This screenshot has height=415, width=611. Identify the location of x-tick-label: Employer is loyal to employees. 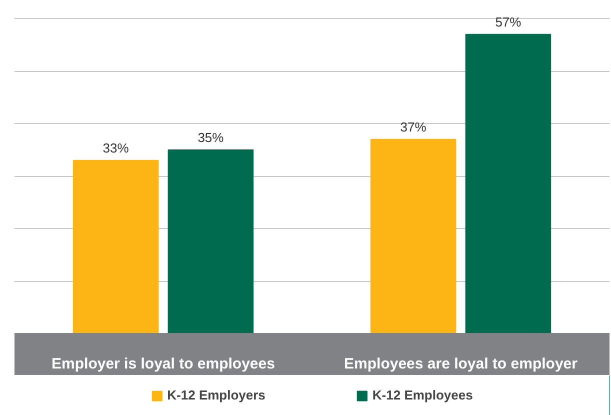
(163, 364).